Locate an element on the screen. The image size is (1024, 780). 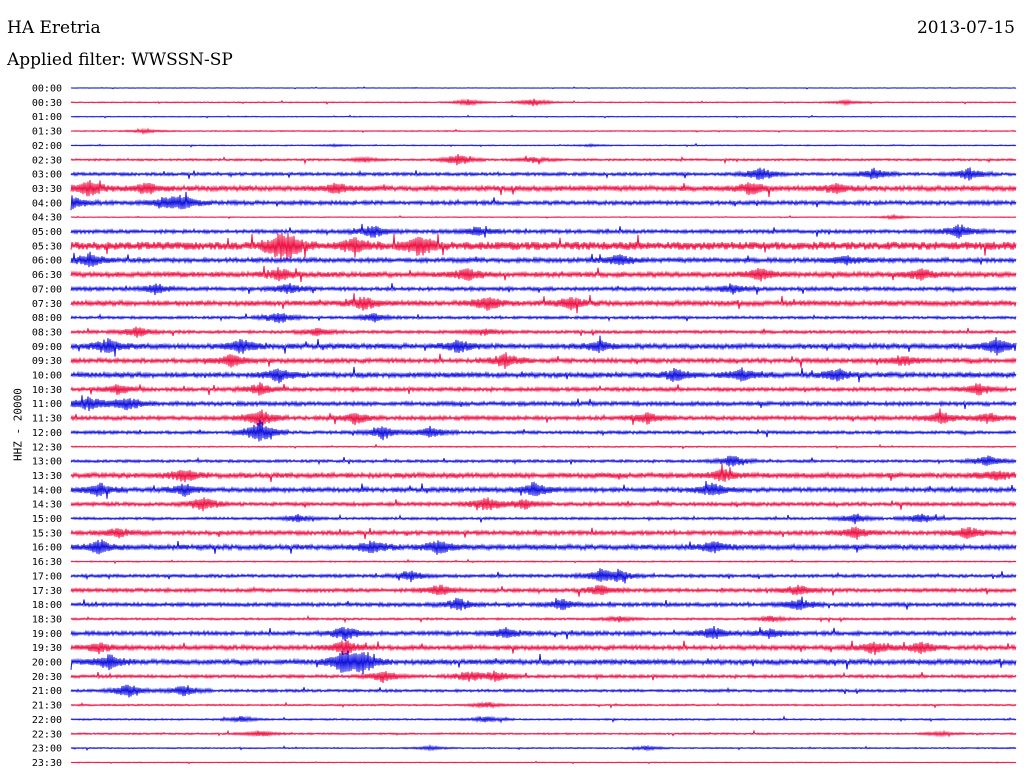
time-tick-label: 23:00 is located at coordinates (47, 749).